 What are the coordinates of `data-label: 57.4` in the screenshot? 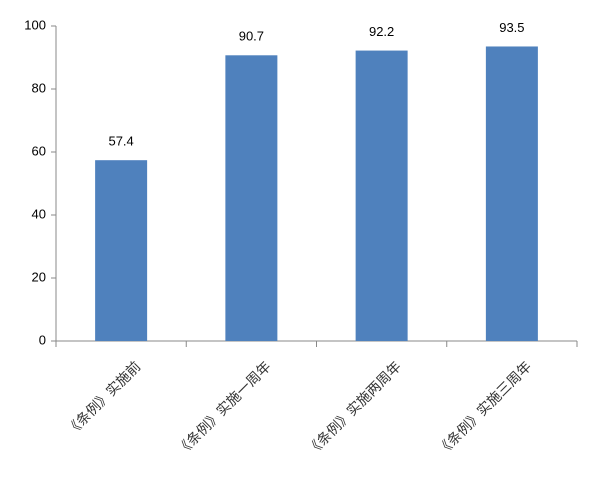 It's located at (120, 141).